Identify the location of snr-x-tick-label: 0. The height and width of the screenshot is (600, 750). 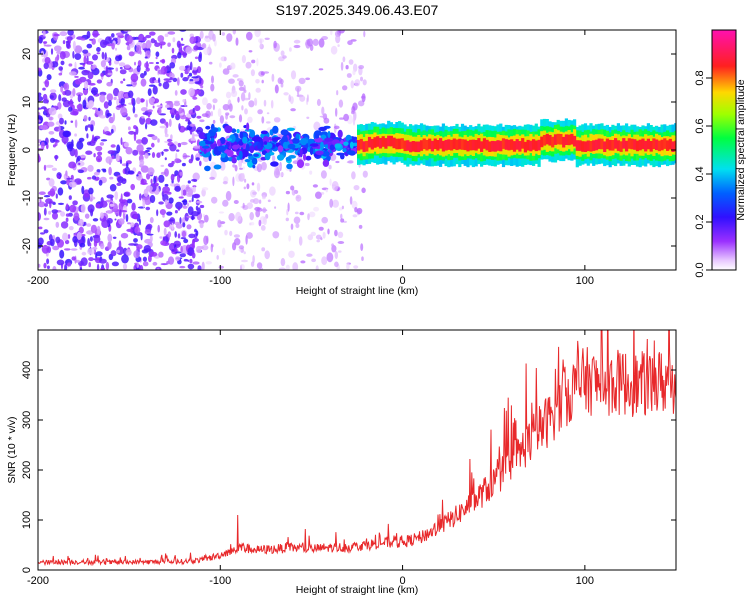
(403, 581).